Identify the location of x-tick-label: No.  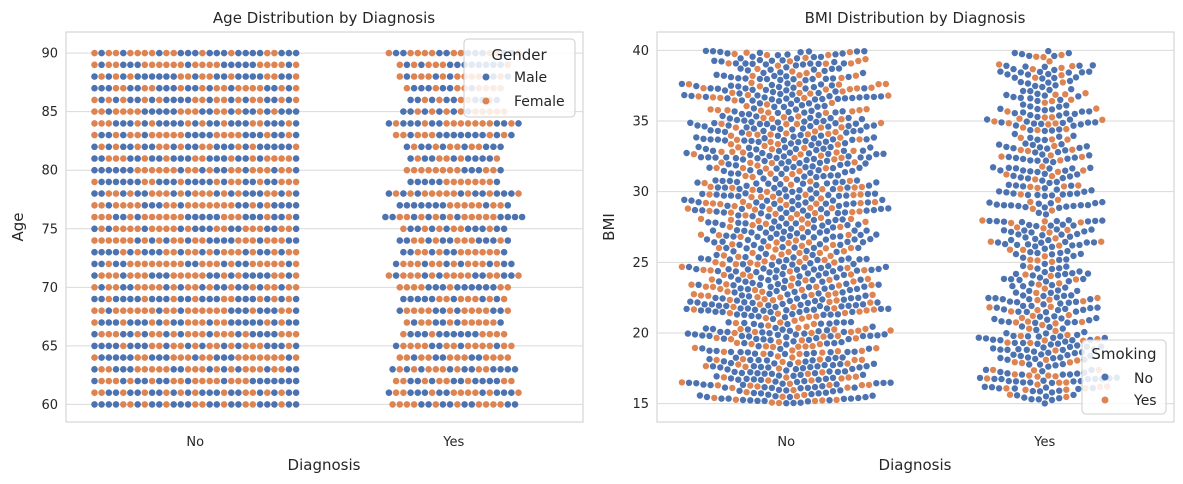
(786, 442).